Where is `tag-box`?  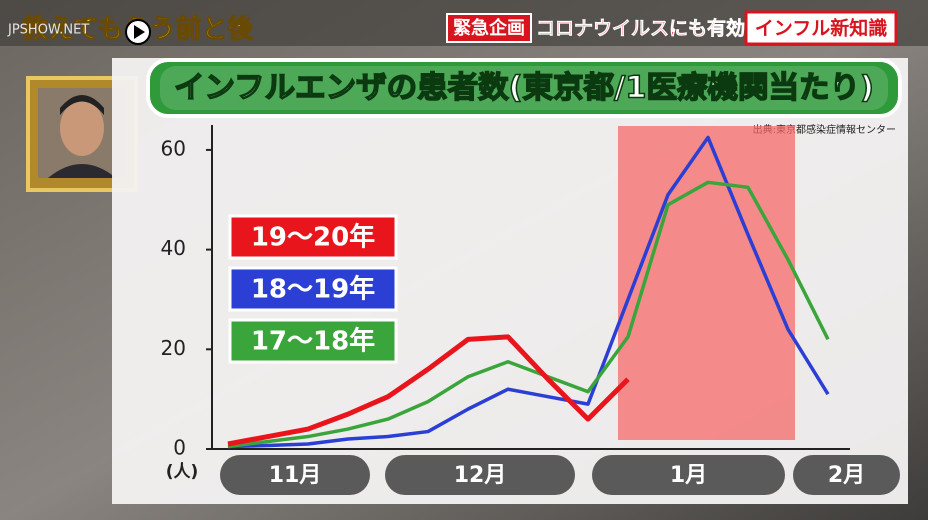 tag-box is located at coordinates (489, 28).